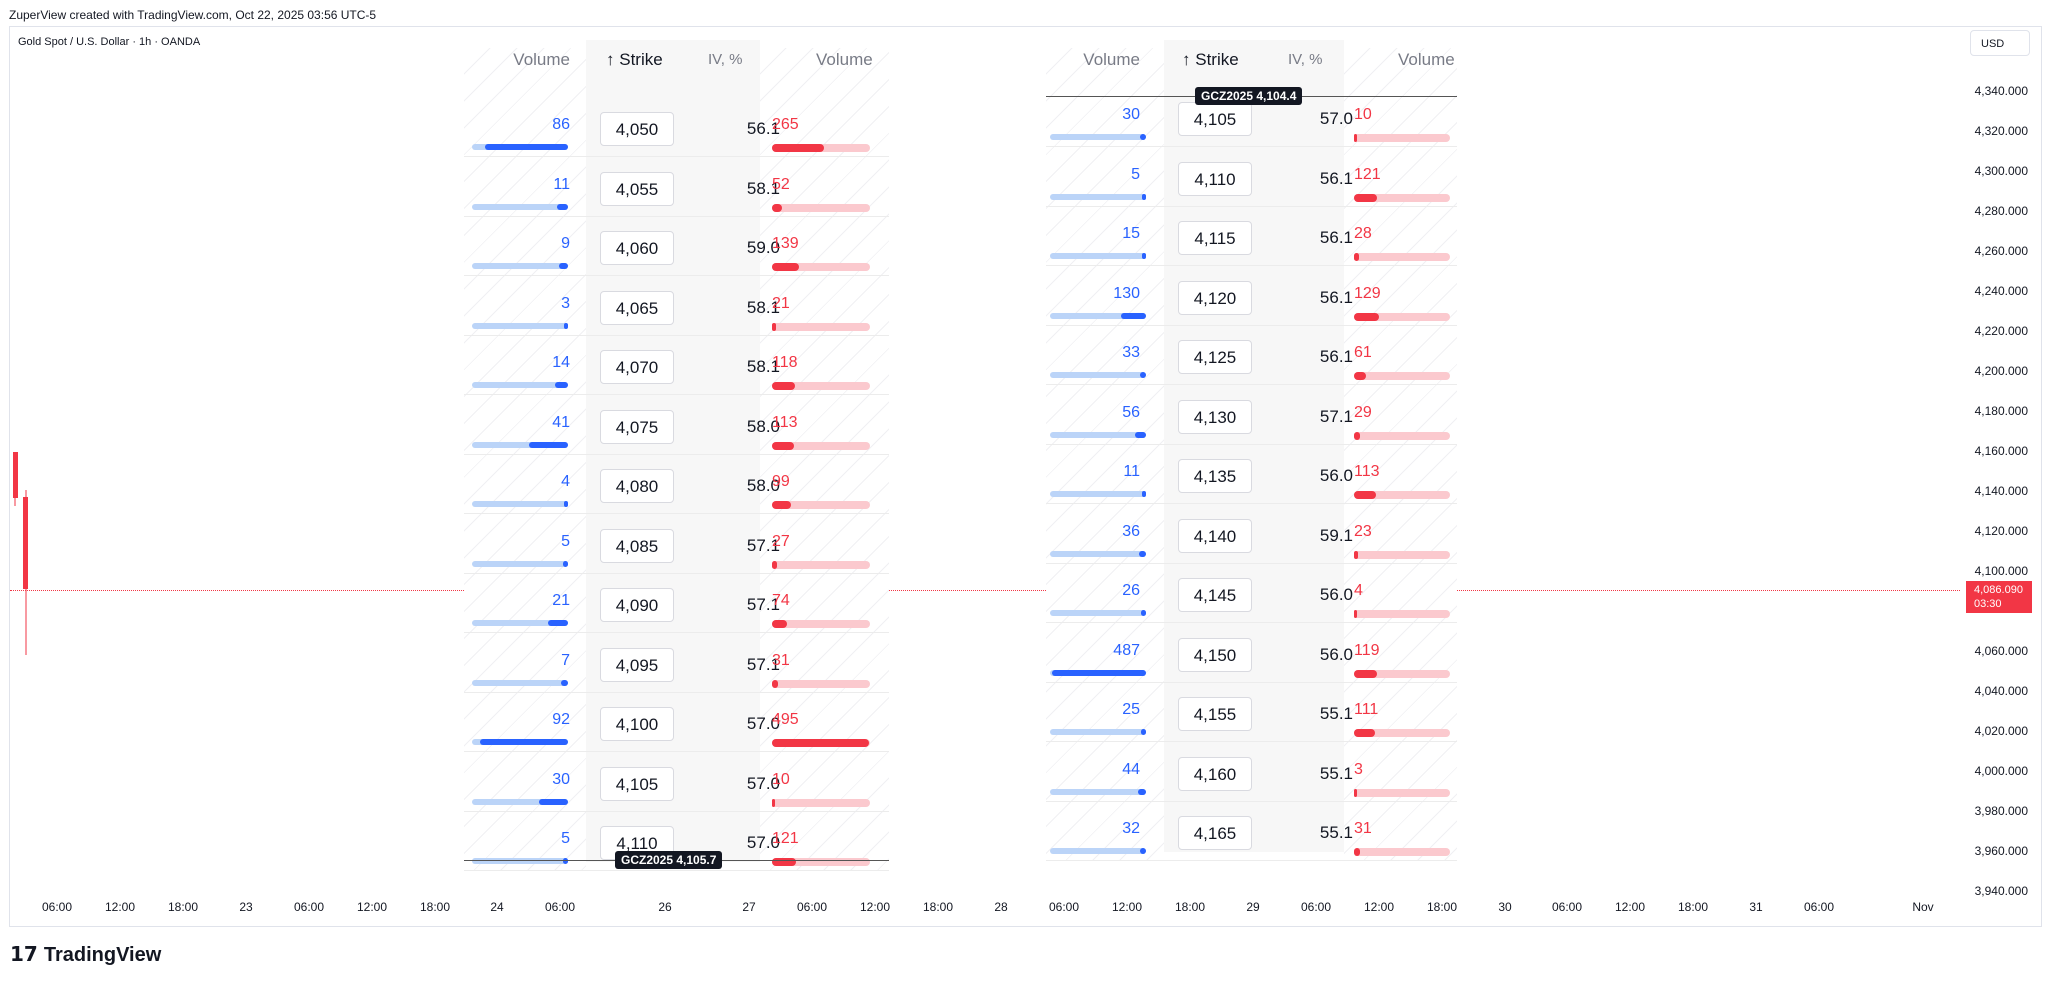 The image size is (2048, 985). I want to click on put-volume: 118, so click(785, 362).